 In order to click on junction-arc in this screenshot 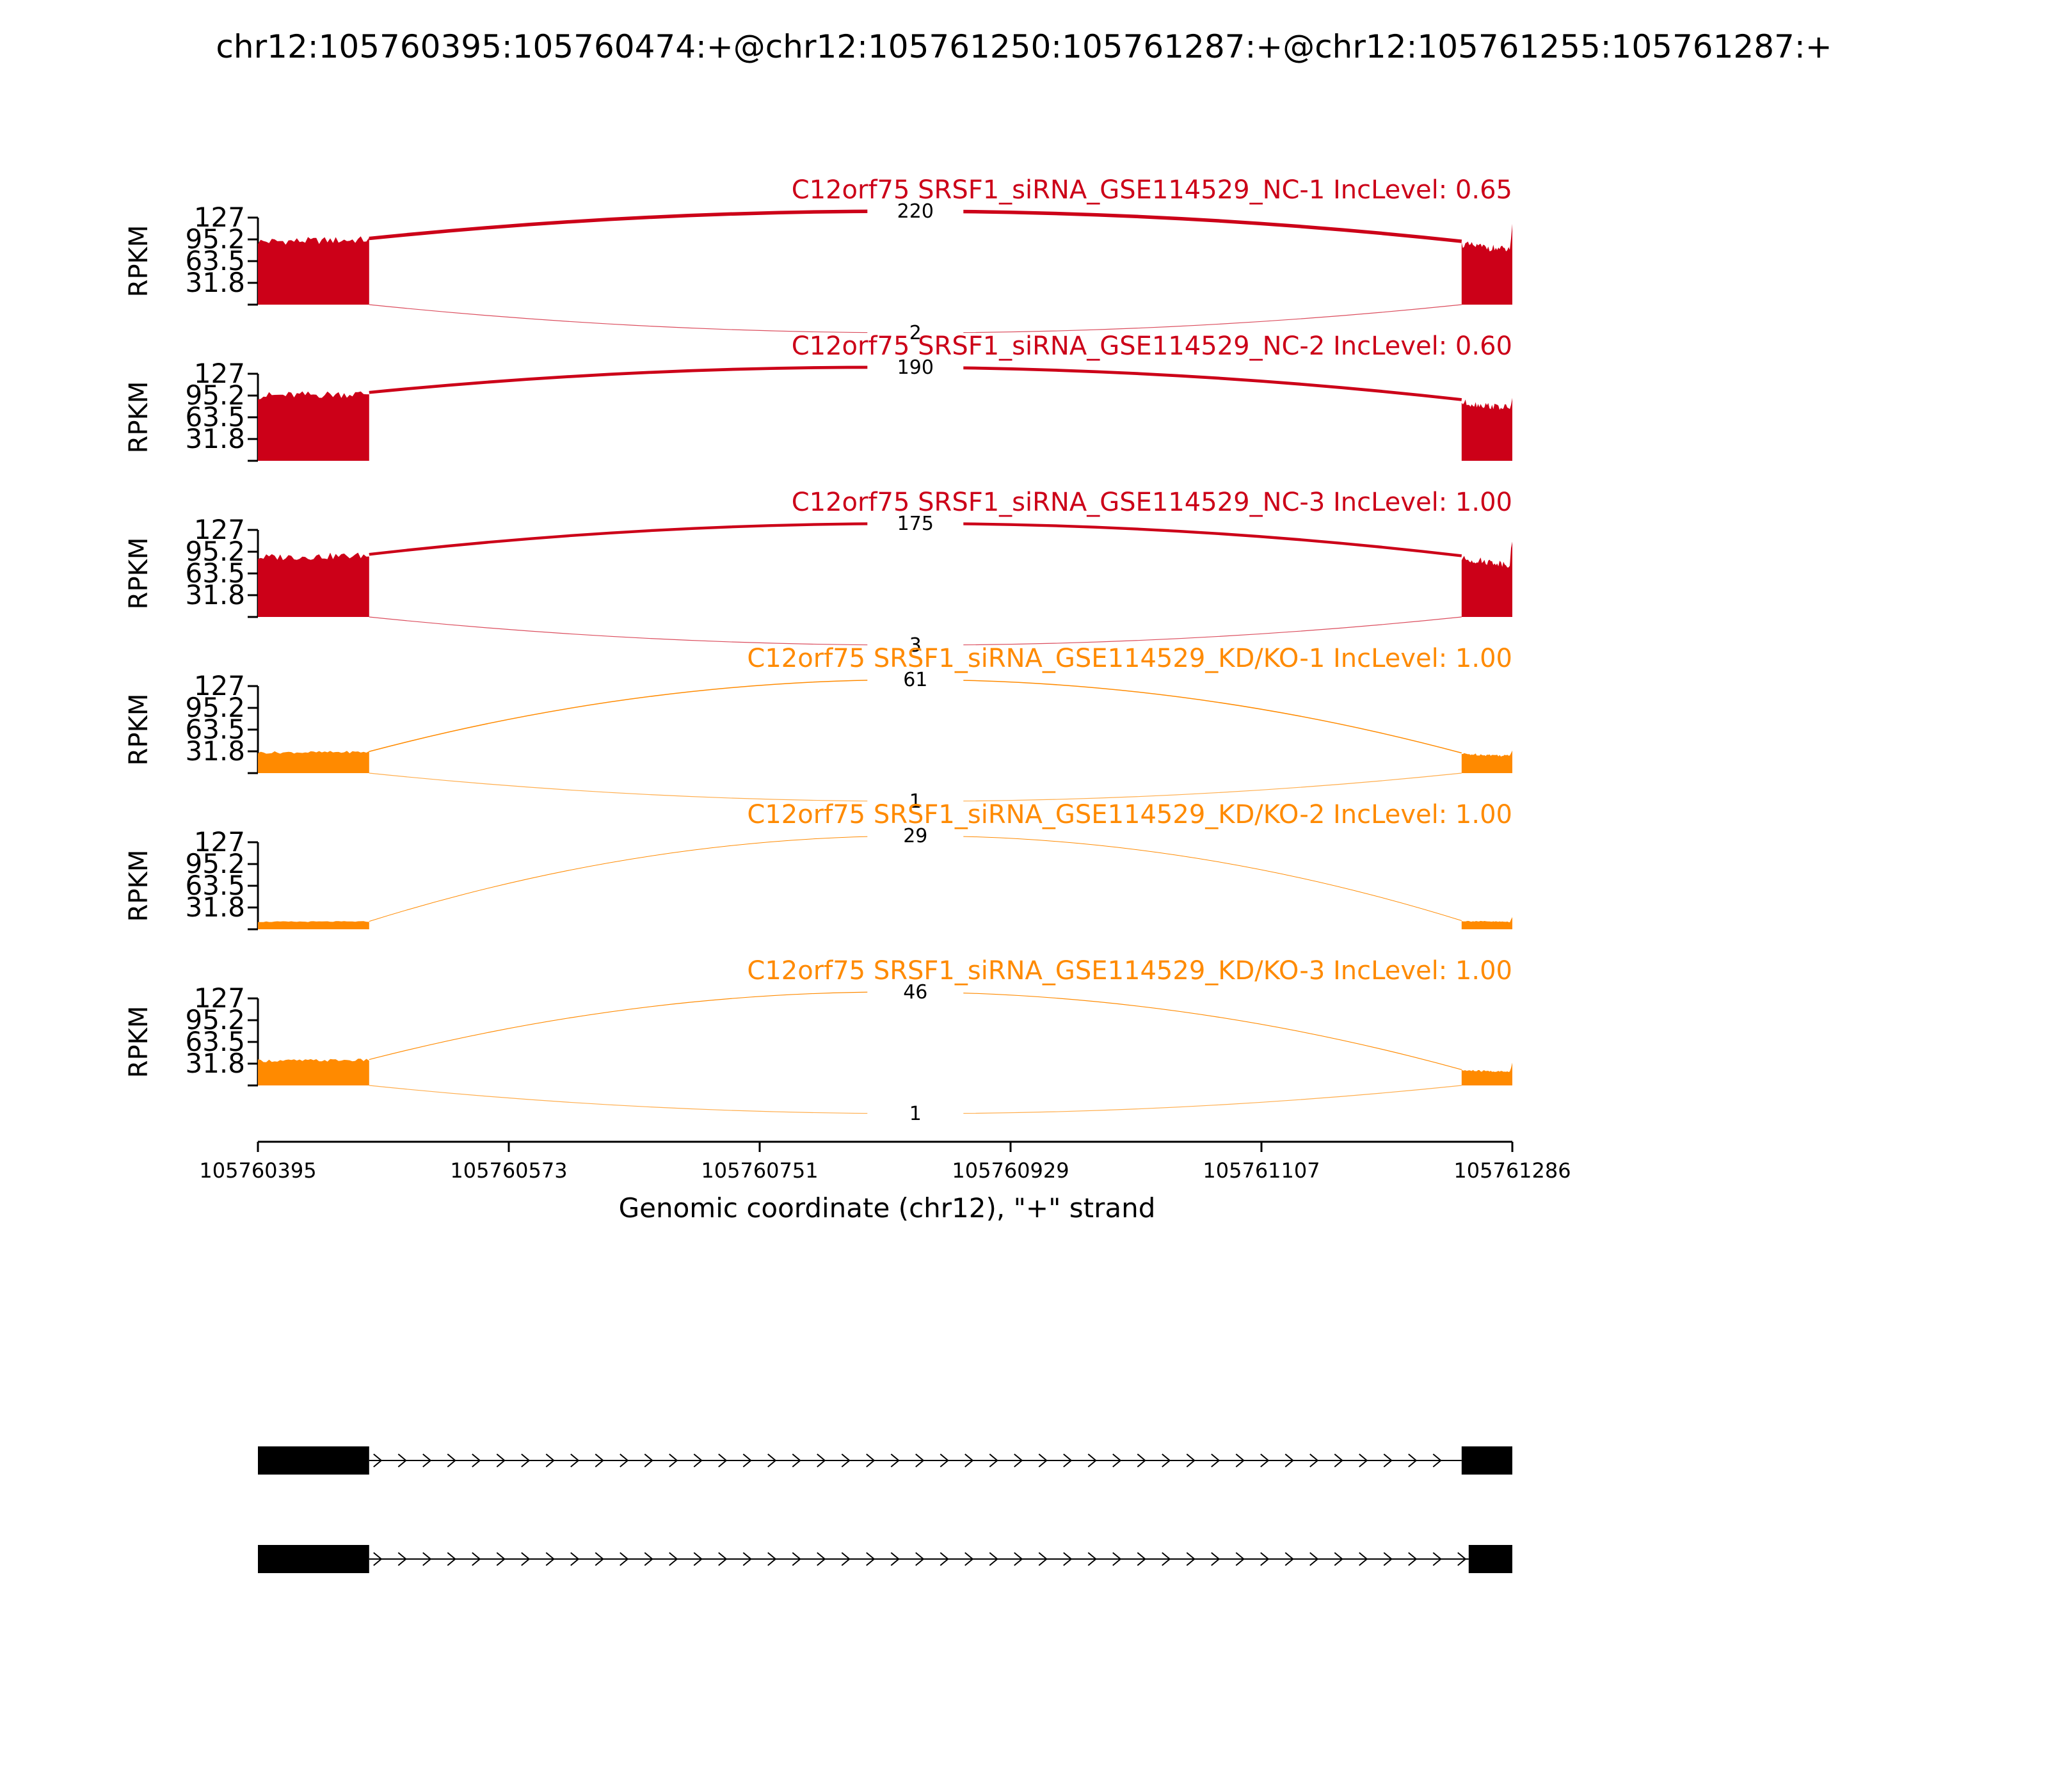, I will do `click(915, 878)`.